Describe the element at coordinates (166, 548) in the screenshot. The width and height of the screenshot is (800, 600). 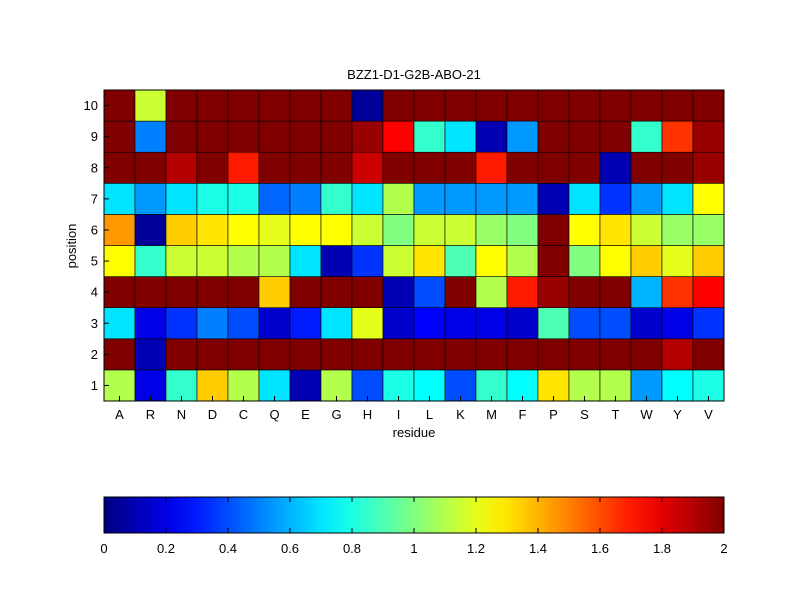
I see `colorbar-tick-label: 0.2` at that location.